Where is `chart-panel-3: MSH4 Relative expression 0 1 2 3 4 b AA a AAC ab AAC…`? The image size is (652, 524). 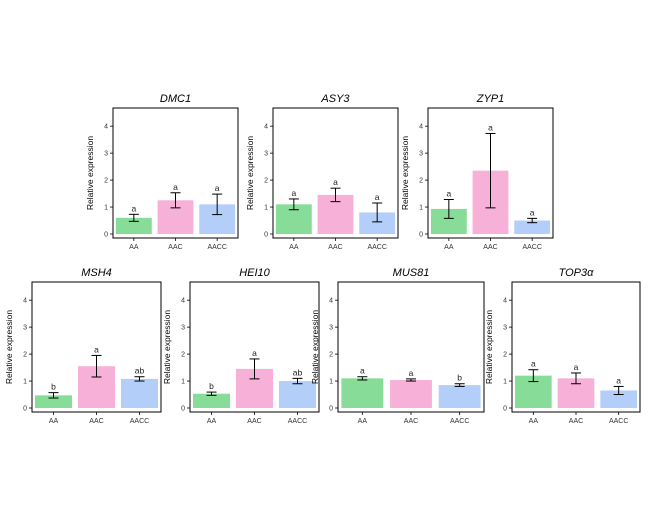 chart-panel-3: MSH4 Relative expression 0 1 2 3 4 b AA a AAC ab AAC… is located at coordinates (83, 346).